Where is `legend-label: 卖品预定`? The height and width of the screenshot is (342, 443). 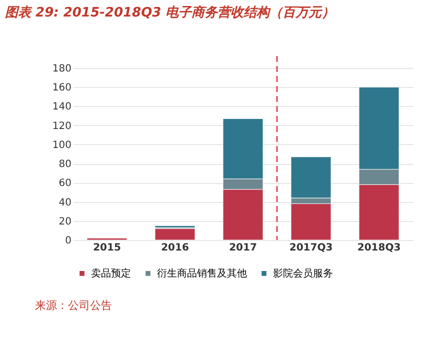
legend-label: 卖品预定 is located at coordinates (111, 273).